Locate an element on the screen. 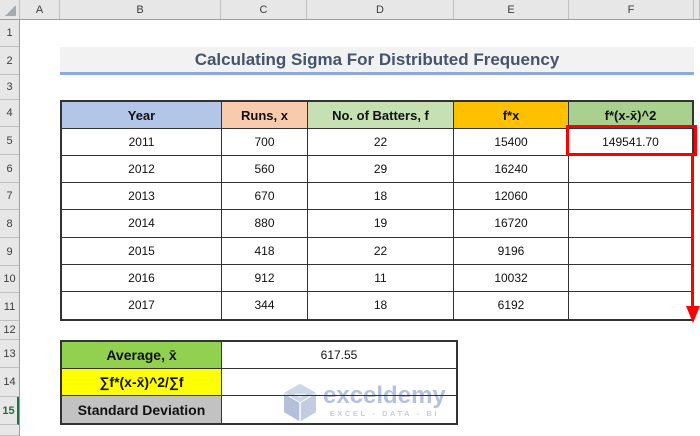 Image resolution: width=700 pixels, height=436 pixels. summary-value-cell: 617.55 is located at coordinates (339, 355).